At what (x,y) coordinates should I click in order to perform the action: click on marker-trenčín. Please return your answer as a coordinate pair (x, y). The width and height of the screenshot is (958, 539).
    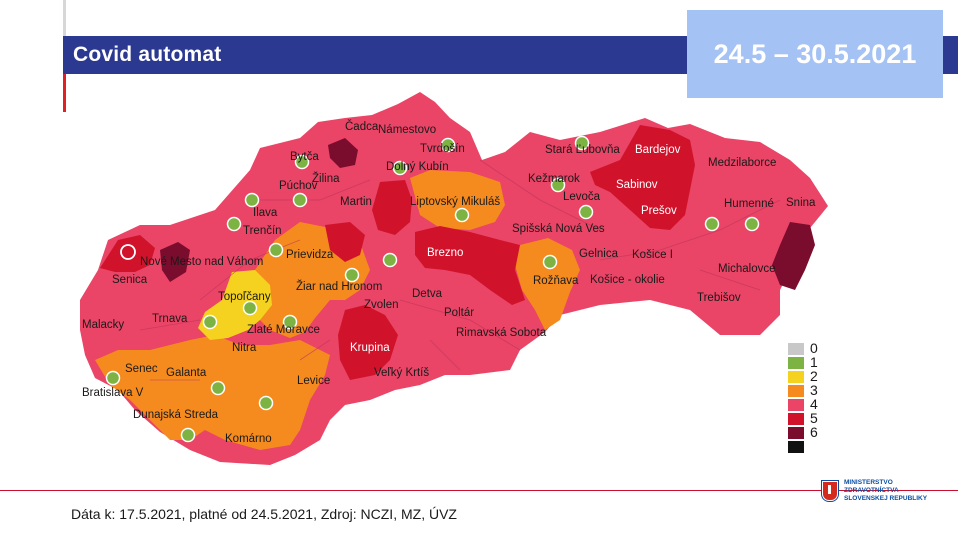
    Looking at the image, I should click on (234, 224).